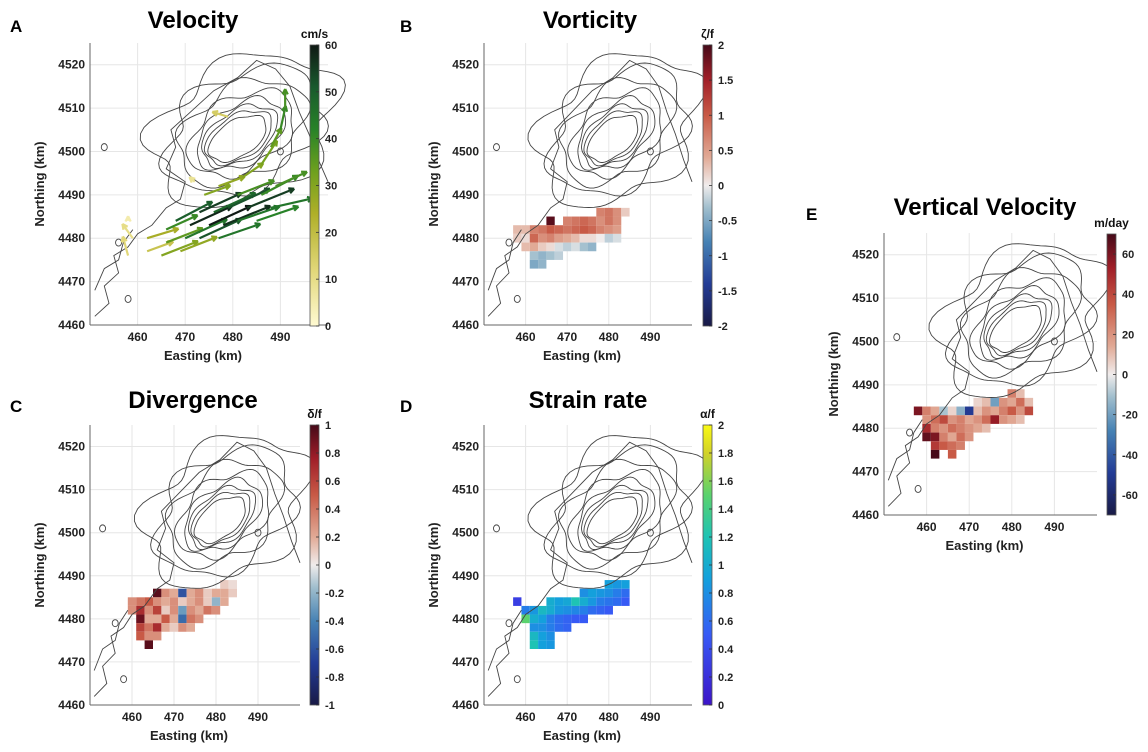 This screenshot has width=1148, height=752. Describe the element at coordinates (721, 46) in the screenshot. I see `colorbar-tick-label: 2` at that location.